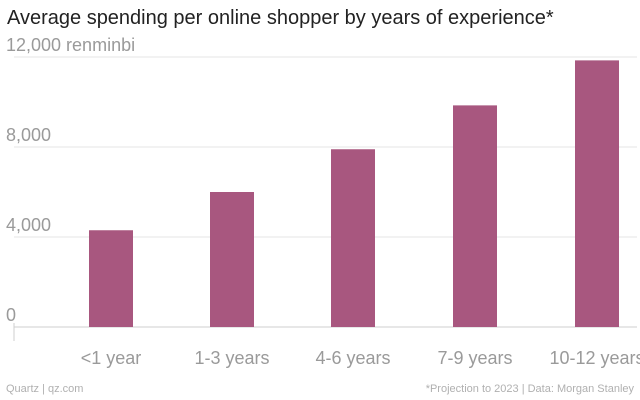  I want to click on x-tick-label: <1 year, so click(111, 358).